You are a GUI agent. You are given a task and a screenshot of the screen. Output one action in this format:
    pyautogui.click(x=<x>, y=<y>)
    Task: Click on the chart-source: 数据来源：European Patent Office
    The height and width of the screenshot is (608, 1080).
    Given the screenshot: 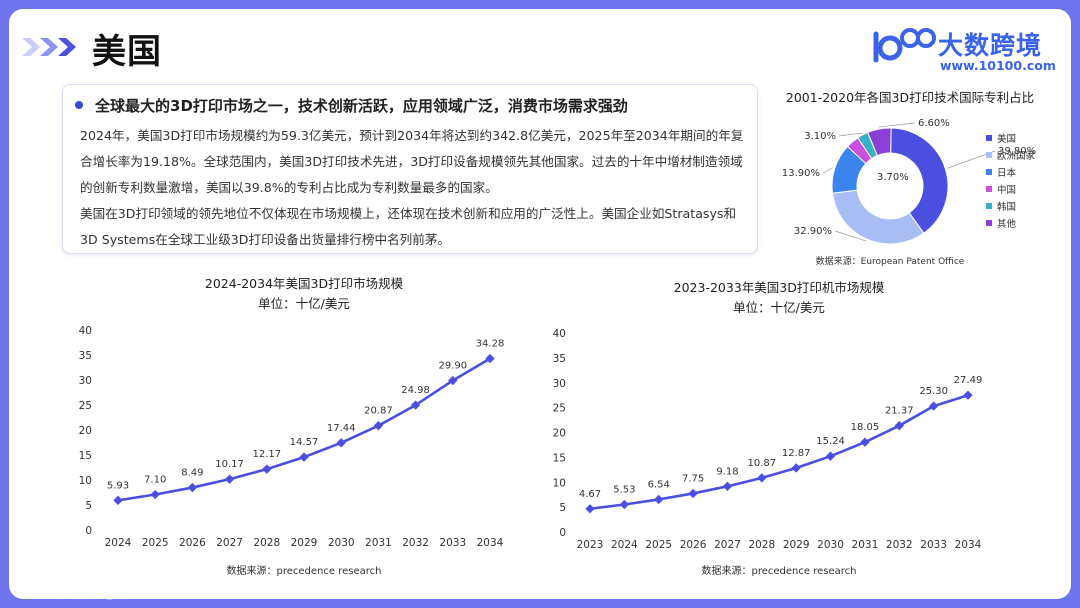 What is the action you would take?
    pyautogui.click(x=890, y=261)
    